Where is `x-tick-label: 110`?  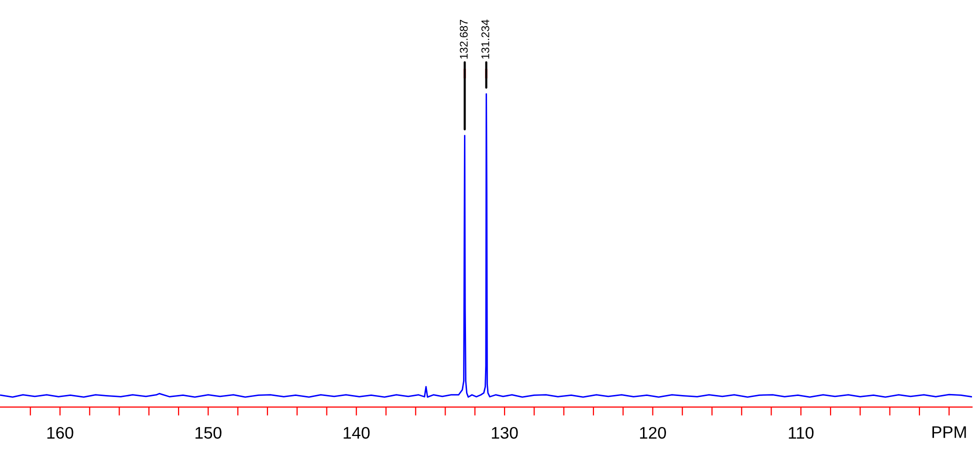
x-tick-label: 110 is located at coordinates (801, 432).